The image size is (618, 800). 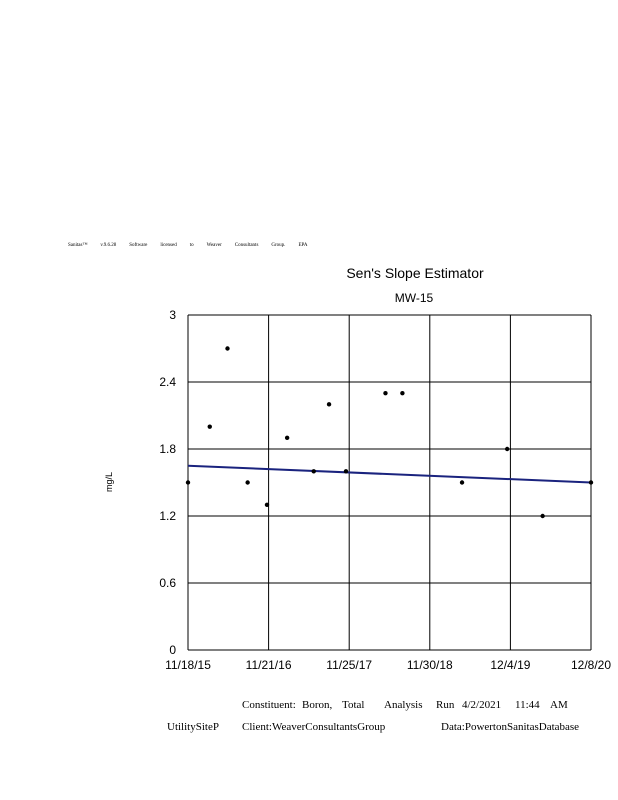 I want to click on footer-data-source: Data:PowertonSanitasDatabase, so click(x=510, y=727).